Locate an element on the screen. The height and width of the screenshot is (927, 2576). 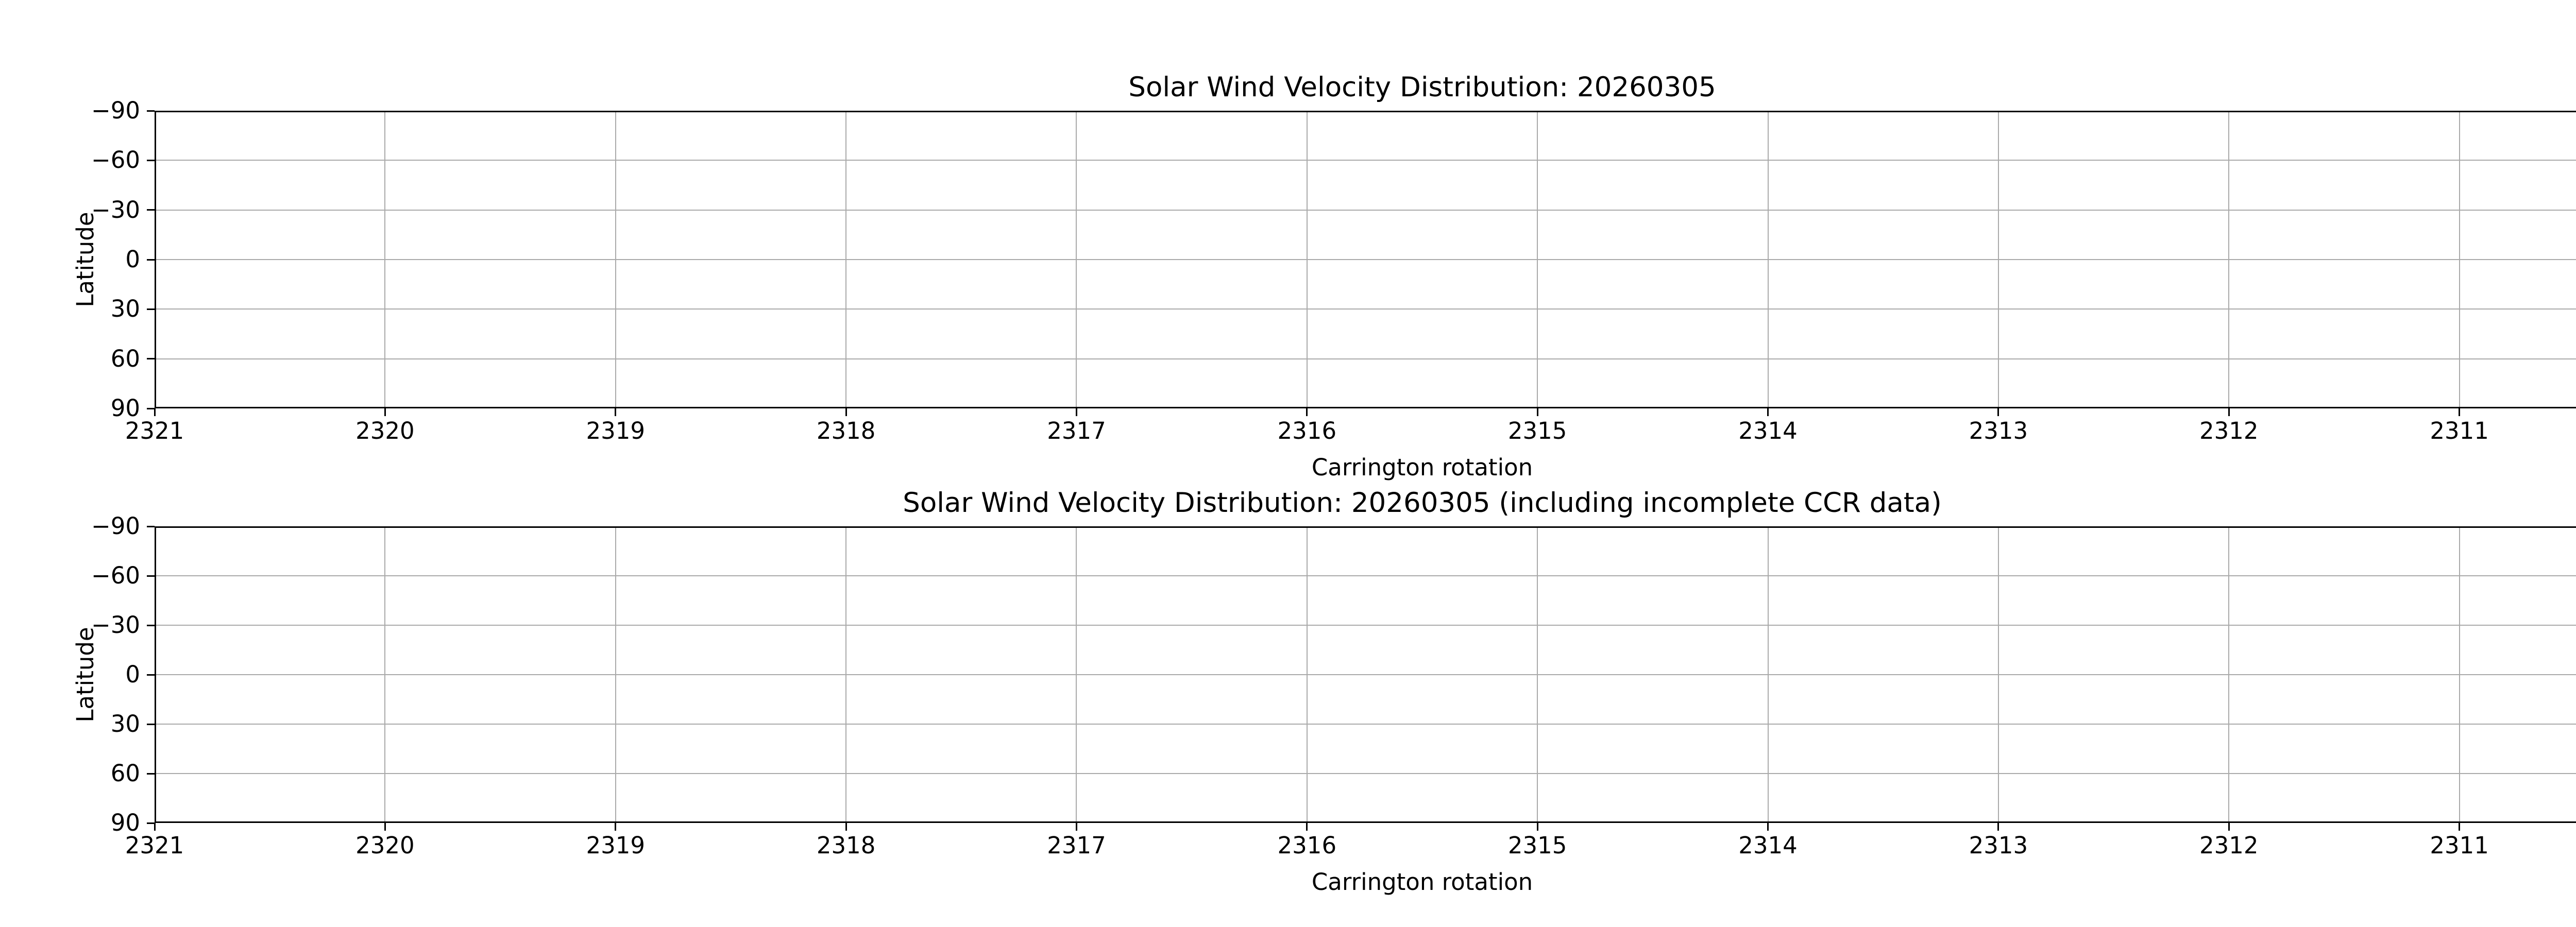
bottom-panel-x-axis-label: Carrington rotation is located at coordinates (1422, 882).